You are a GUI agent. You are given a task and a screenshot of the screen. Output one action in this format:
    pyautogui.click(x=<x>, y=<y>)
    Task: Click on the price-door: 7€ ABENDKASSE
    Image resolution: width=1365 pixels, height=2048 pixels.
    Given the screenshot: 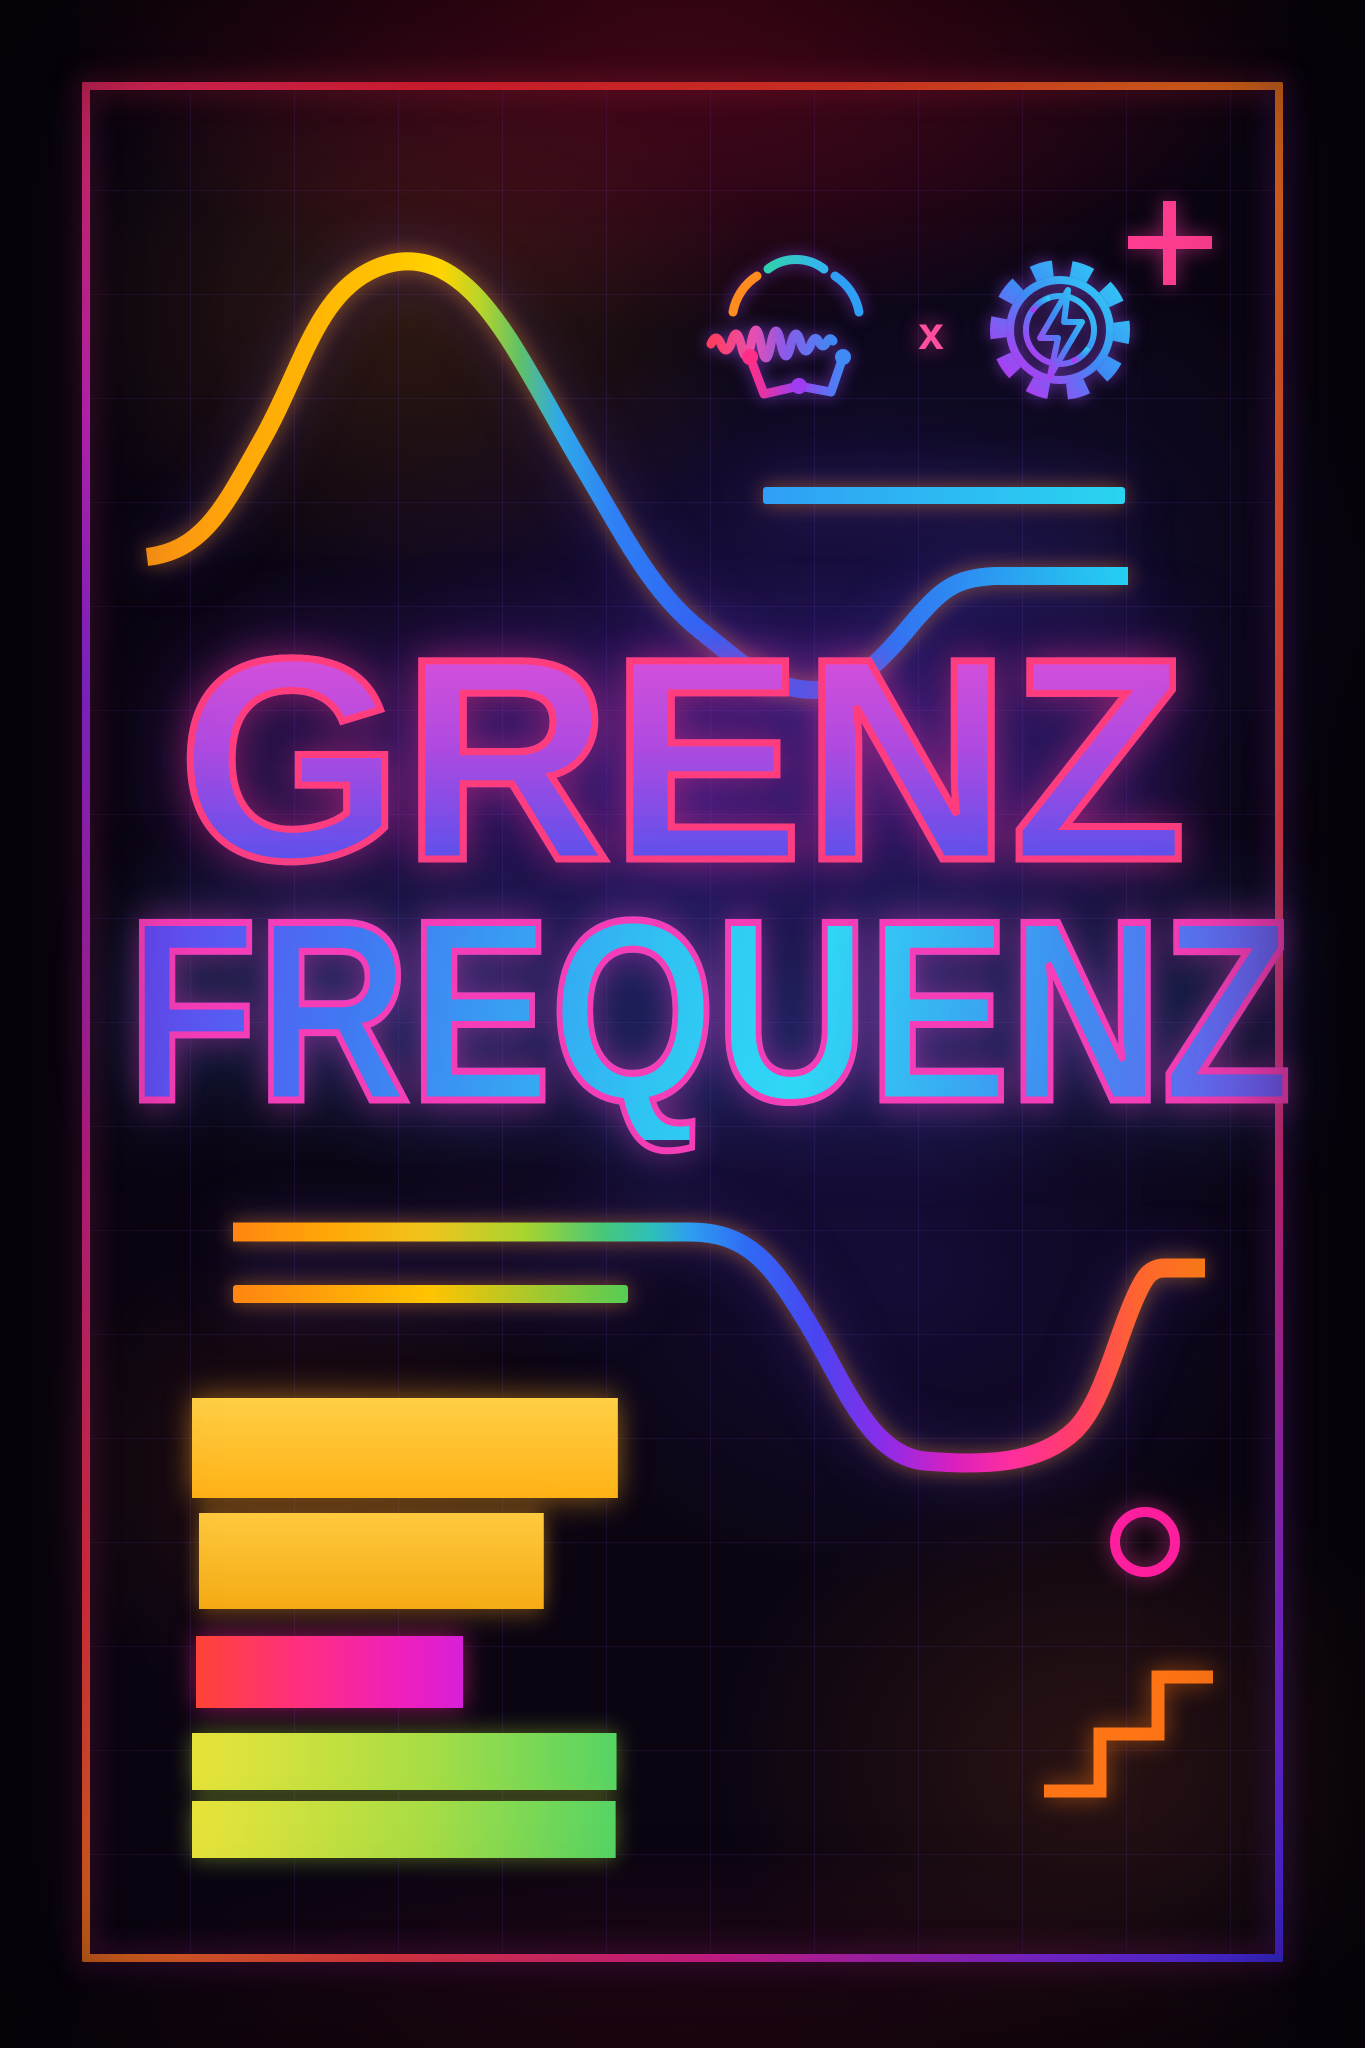 What is the action you would take?
    pyautogui.click(x=430, y=1829)
    